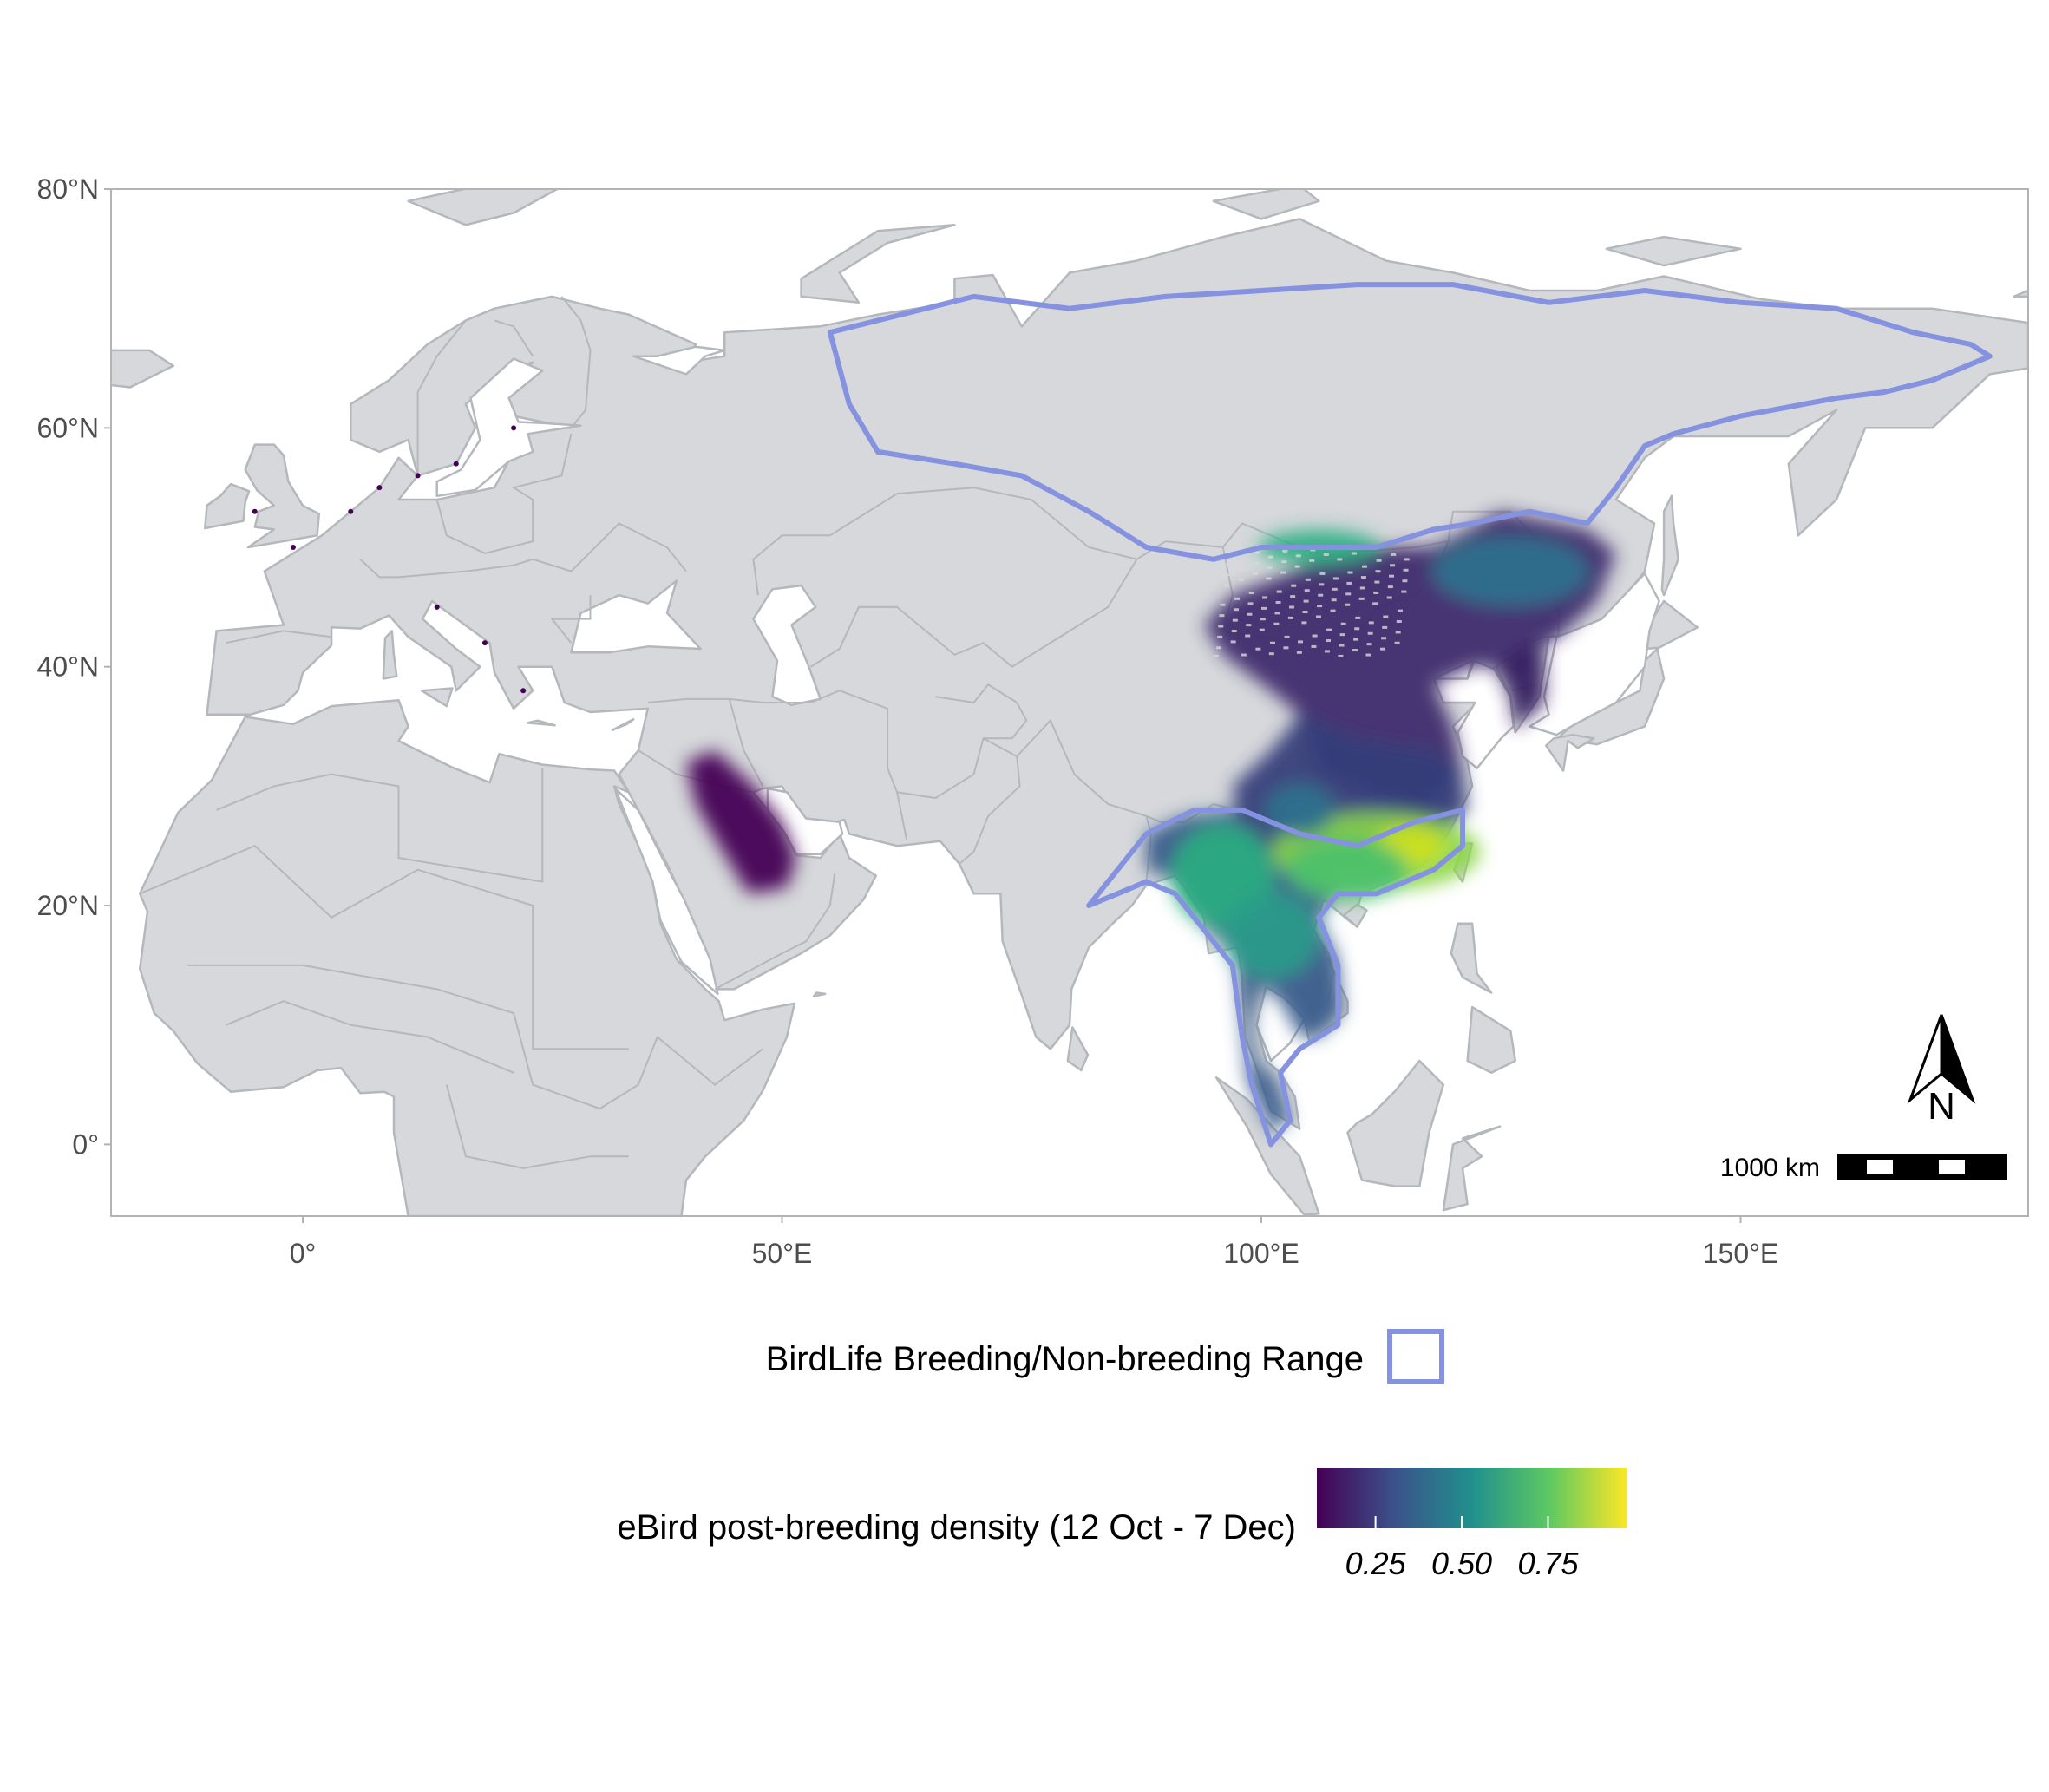  What do you see at coordinates (303, 1254) in the screenshot?
I see `x-axis-tick-label: 0°` at bounding box center [303, 1254].